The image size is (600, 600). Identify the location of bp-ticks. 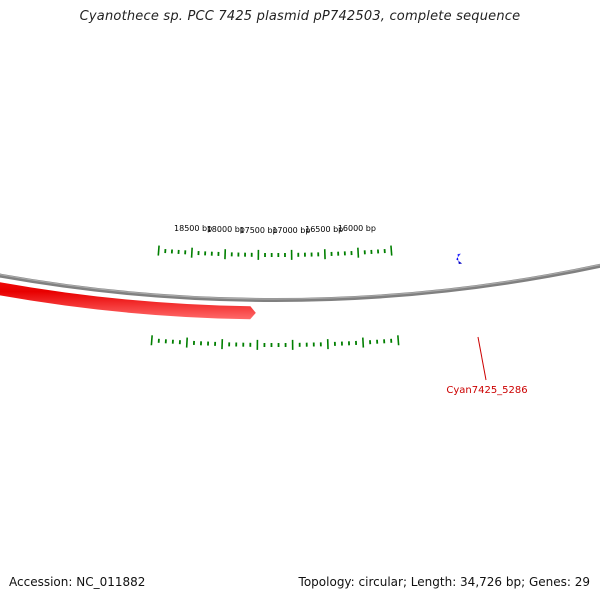
(275, 297).